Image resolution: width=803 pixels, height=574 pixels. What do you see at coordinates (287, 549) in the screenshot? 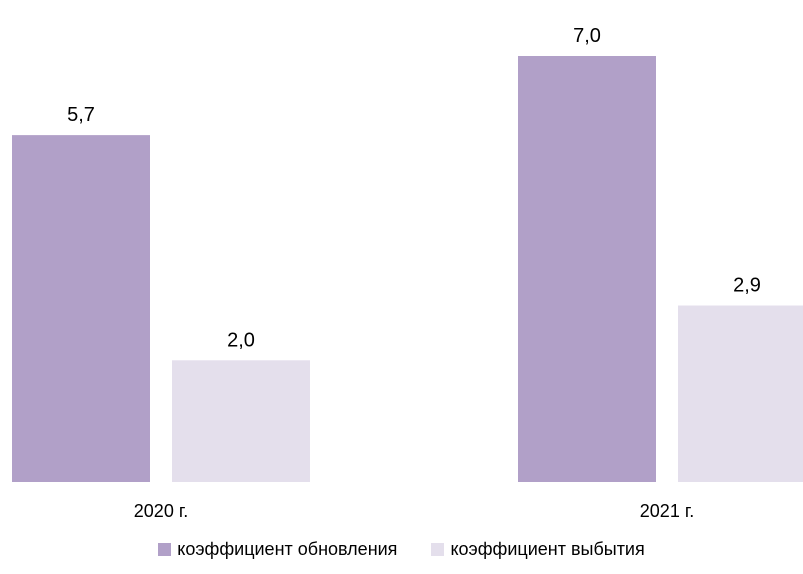
I see `legend-label-renewal: коэффициент обновления` at bounding box center [287, 549].